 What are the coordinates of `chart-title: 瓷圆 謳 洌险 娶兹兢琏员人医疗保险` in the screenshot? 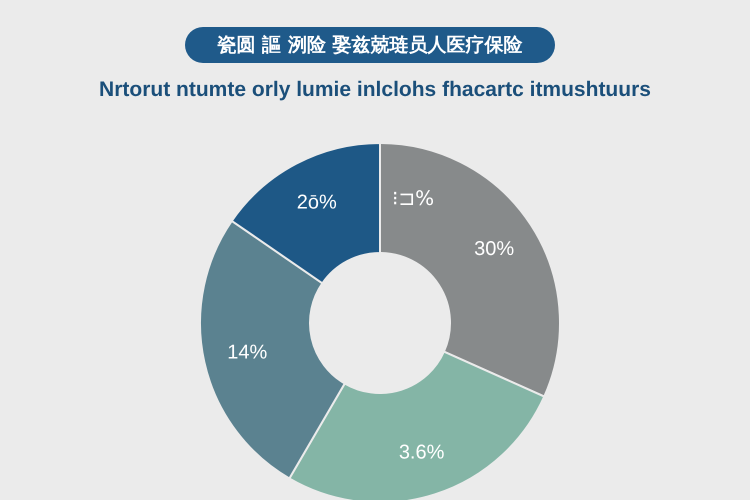 It's located at (370, 45).